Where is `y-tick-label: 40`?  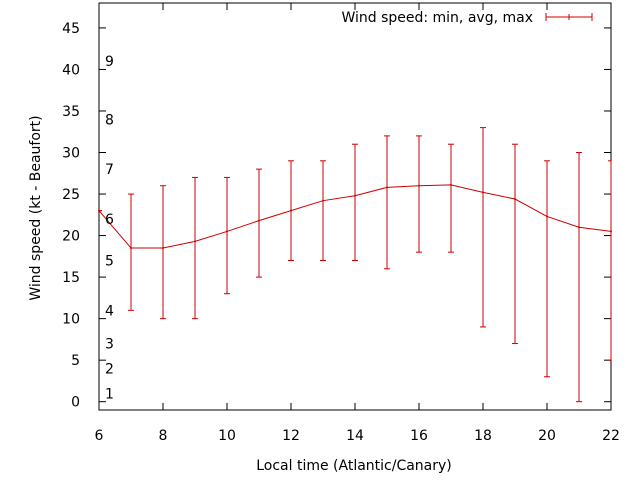
y-tick-label: 40 is located at coordinates (71, 70).